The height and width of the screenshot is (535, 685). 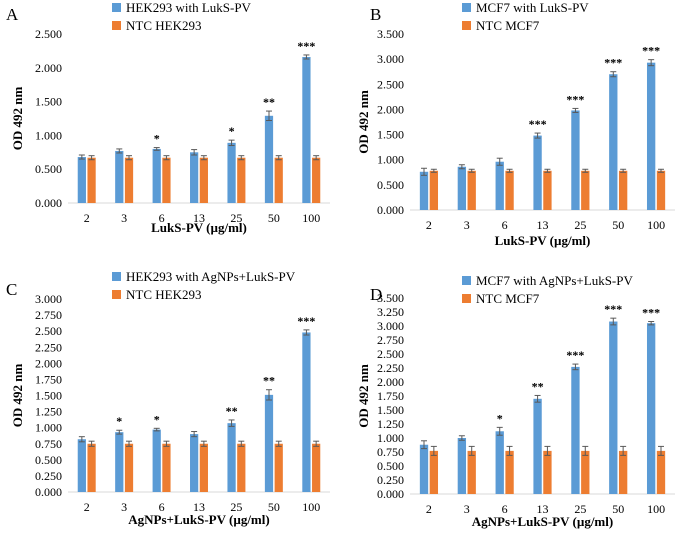 What do you see at coordinates (12, 14) in the screenshot?
I see `panel-letter: A` at bounding box center [12, 14].